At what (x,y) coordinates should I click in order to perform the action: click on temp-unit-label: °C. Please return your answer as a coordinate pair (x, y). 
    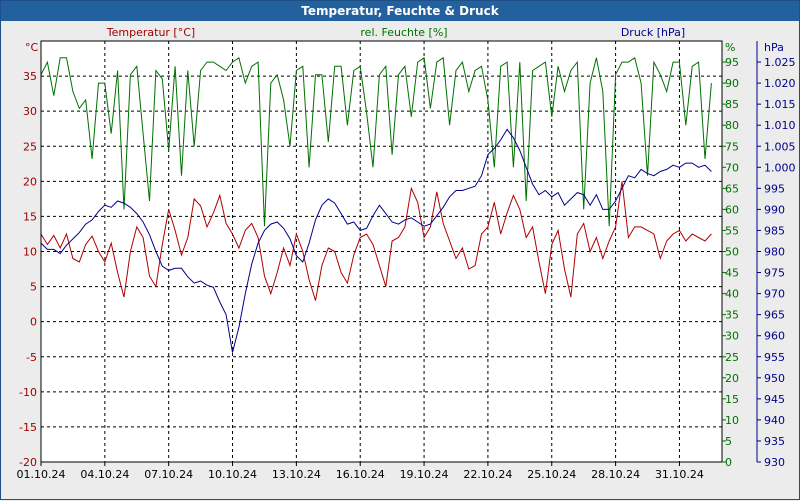
    Looking at the image, I should click on (32, 47).